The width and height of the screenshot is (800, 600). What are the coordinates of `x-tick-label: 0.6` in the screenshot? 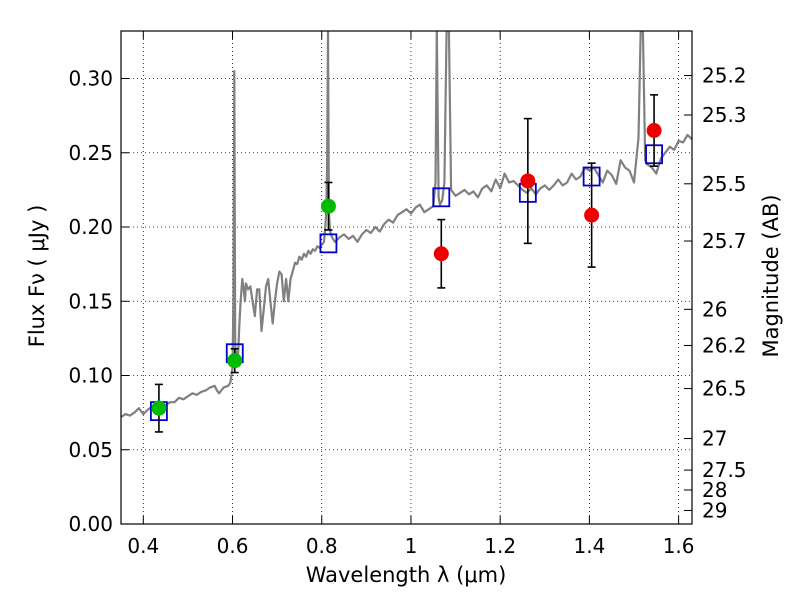 It's located at (233, 546).